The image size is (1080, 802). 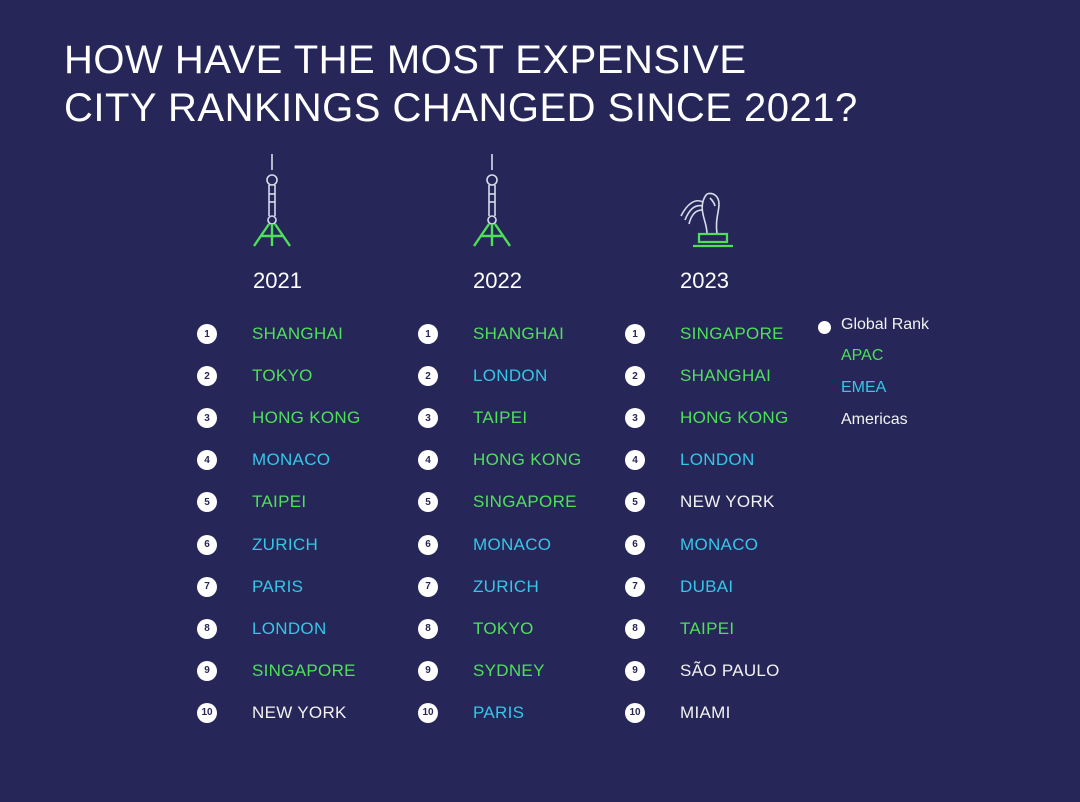 I want to click on ranking-row: 3 TAIPEI, so click(x=518, y=418).